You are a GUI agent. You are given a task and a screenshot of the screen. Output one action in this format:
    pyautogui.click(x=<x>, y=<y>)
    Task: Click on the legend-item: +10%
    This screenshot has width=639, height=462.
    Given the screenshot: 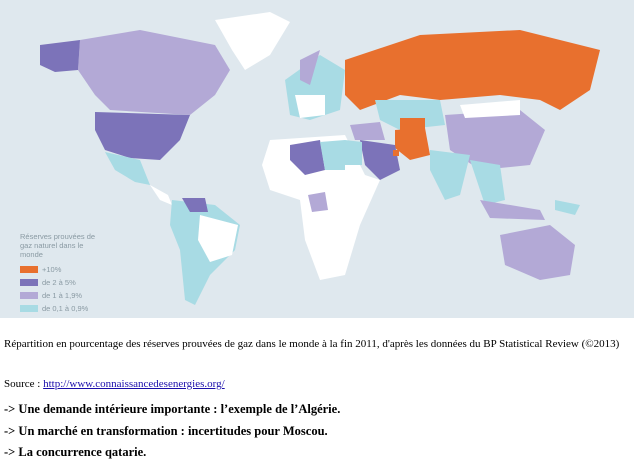 What is the action you would take?
    pyautogui.click(x=60, y=269)
    